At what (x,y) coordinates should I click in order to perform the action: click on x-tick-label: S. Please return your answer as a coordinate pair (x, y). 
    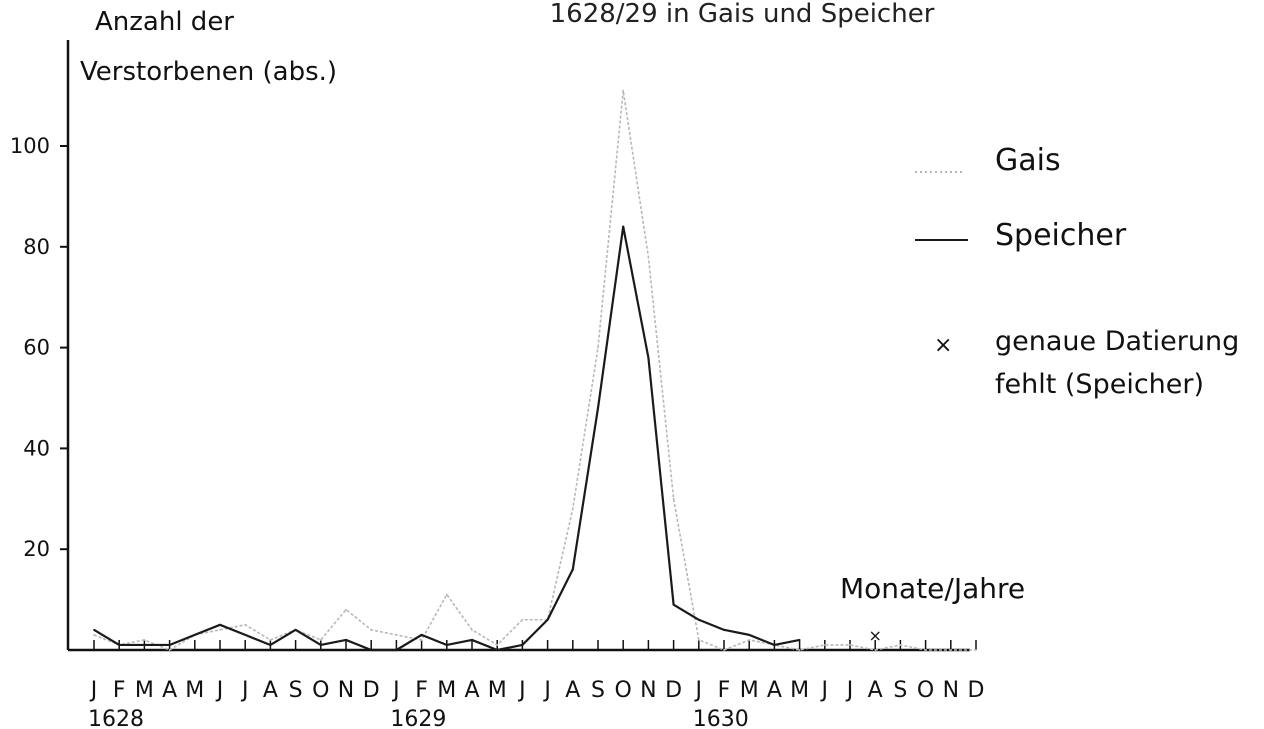
    Looking at the image, I should click on (900, 690).